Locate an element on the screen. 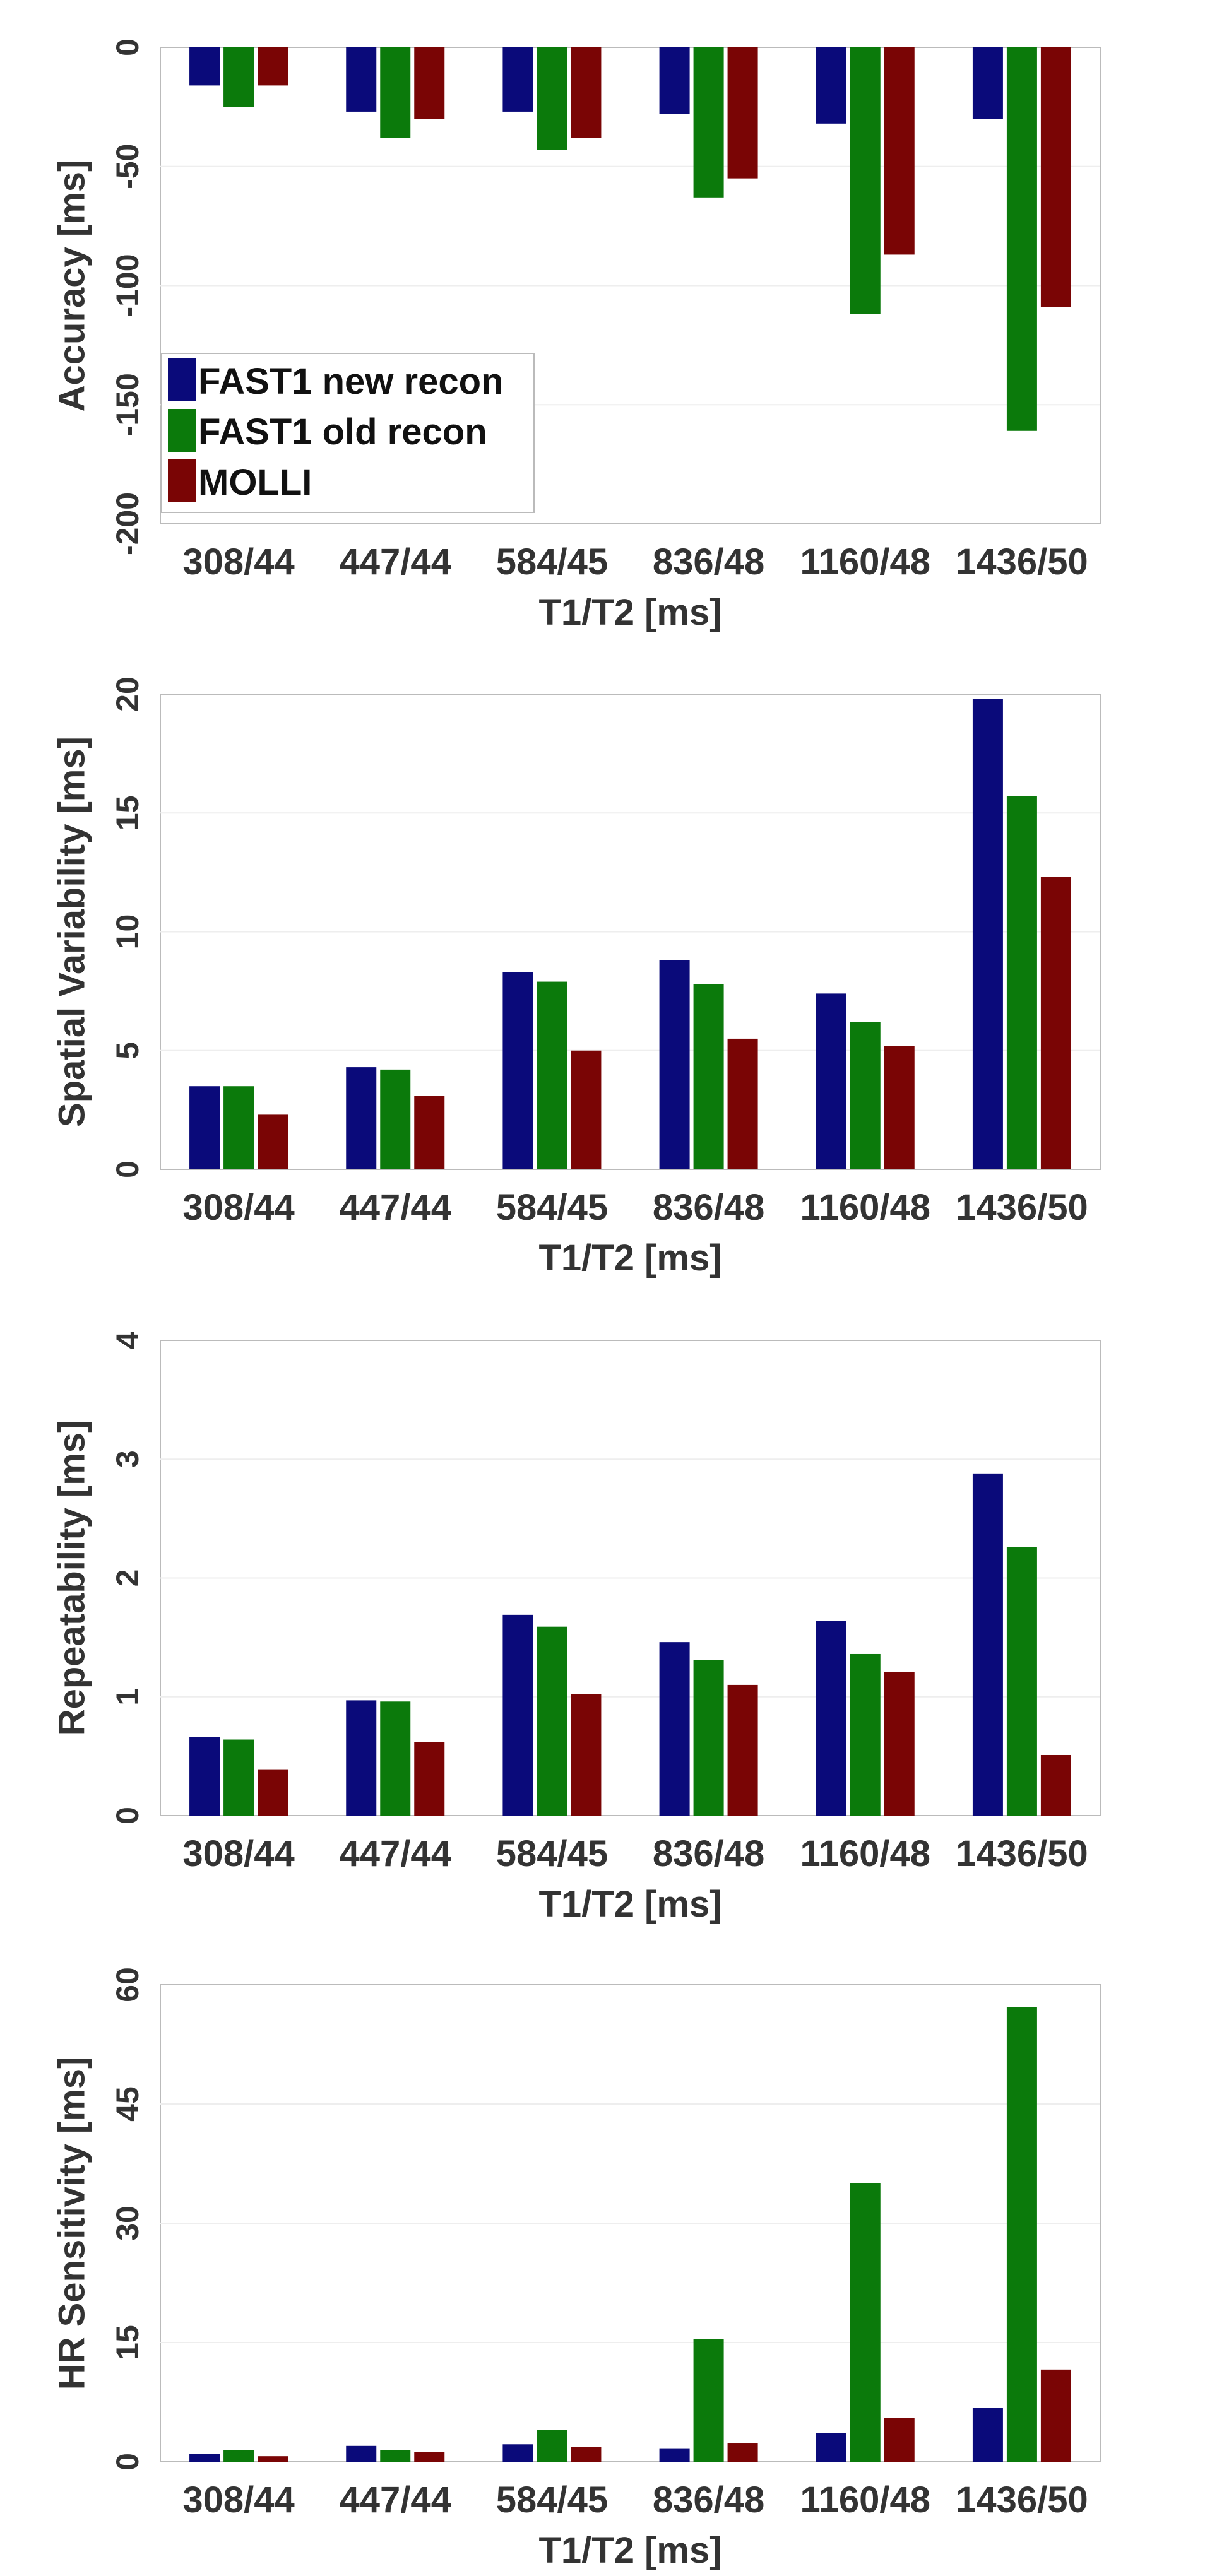  y-tick-label: -50 is located at coordinates (127, 166).